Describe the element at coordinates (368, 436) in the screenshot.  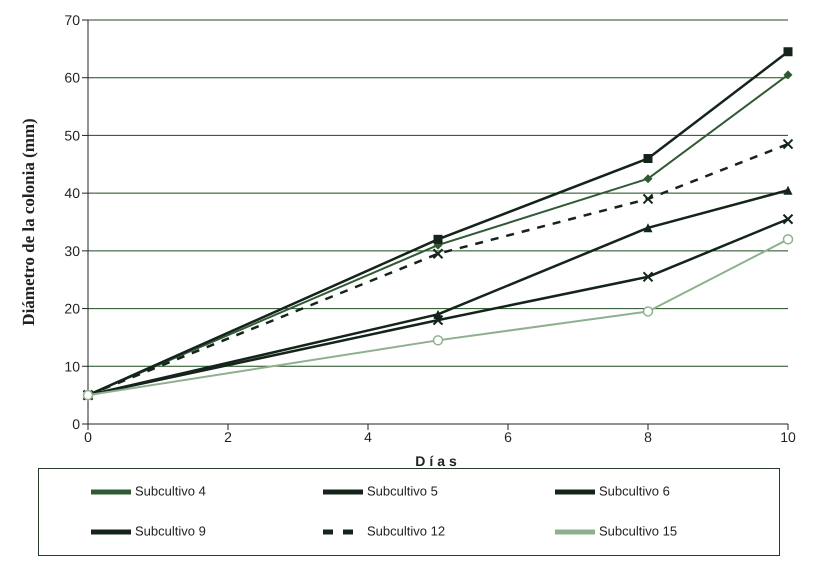
I see `x-tick-label: 4` at that location.